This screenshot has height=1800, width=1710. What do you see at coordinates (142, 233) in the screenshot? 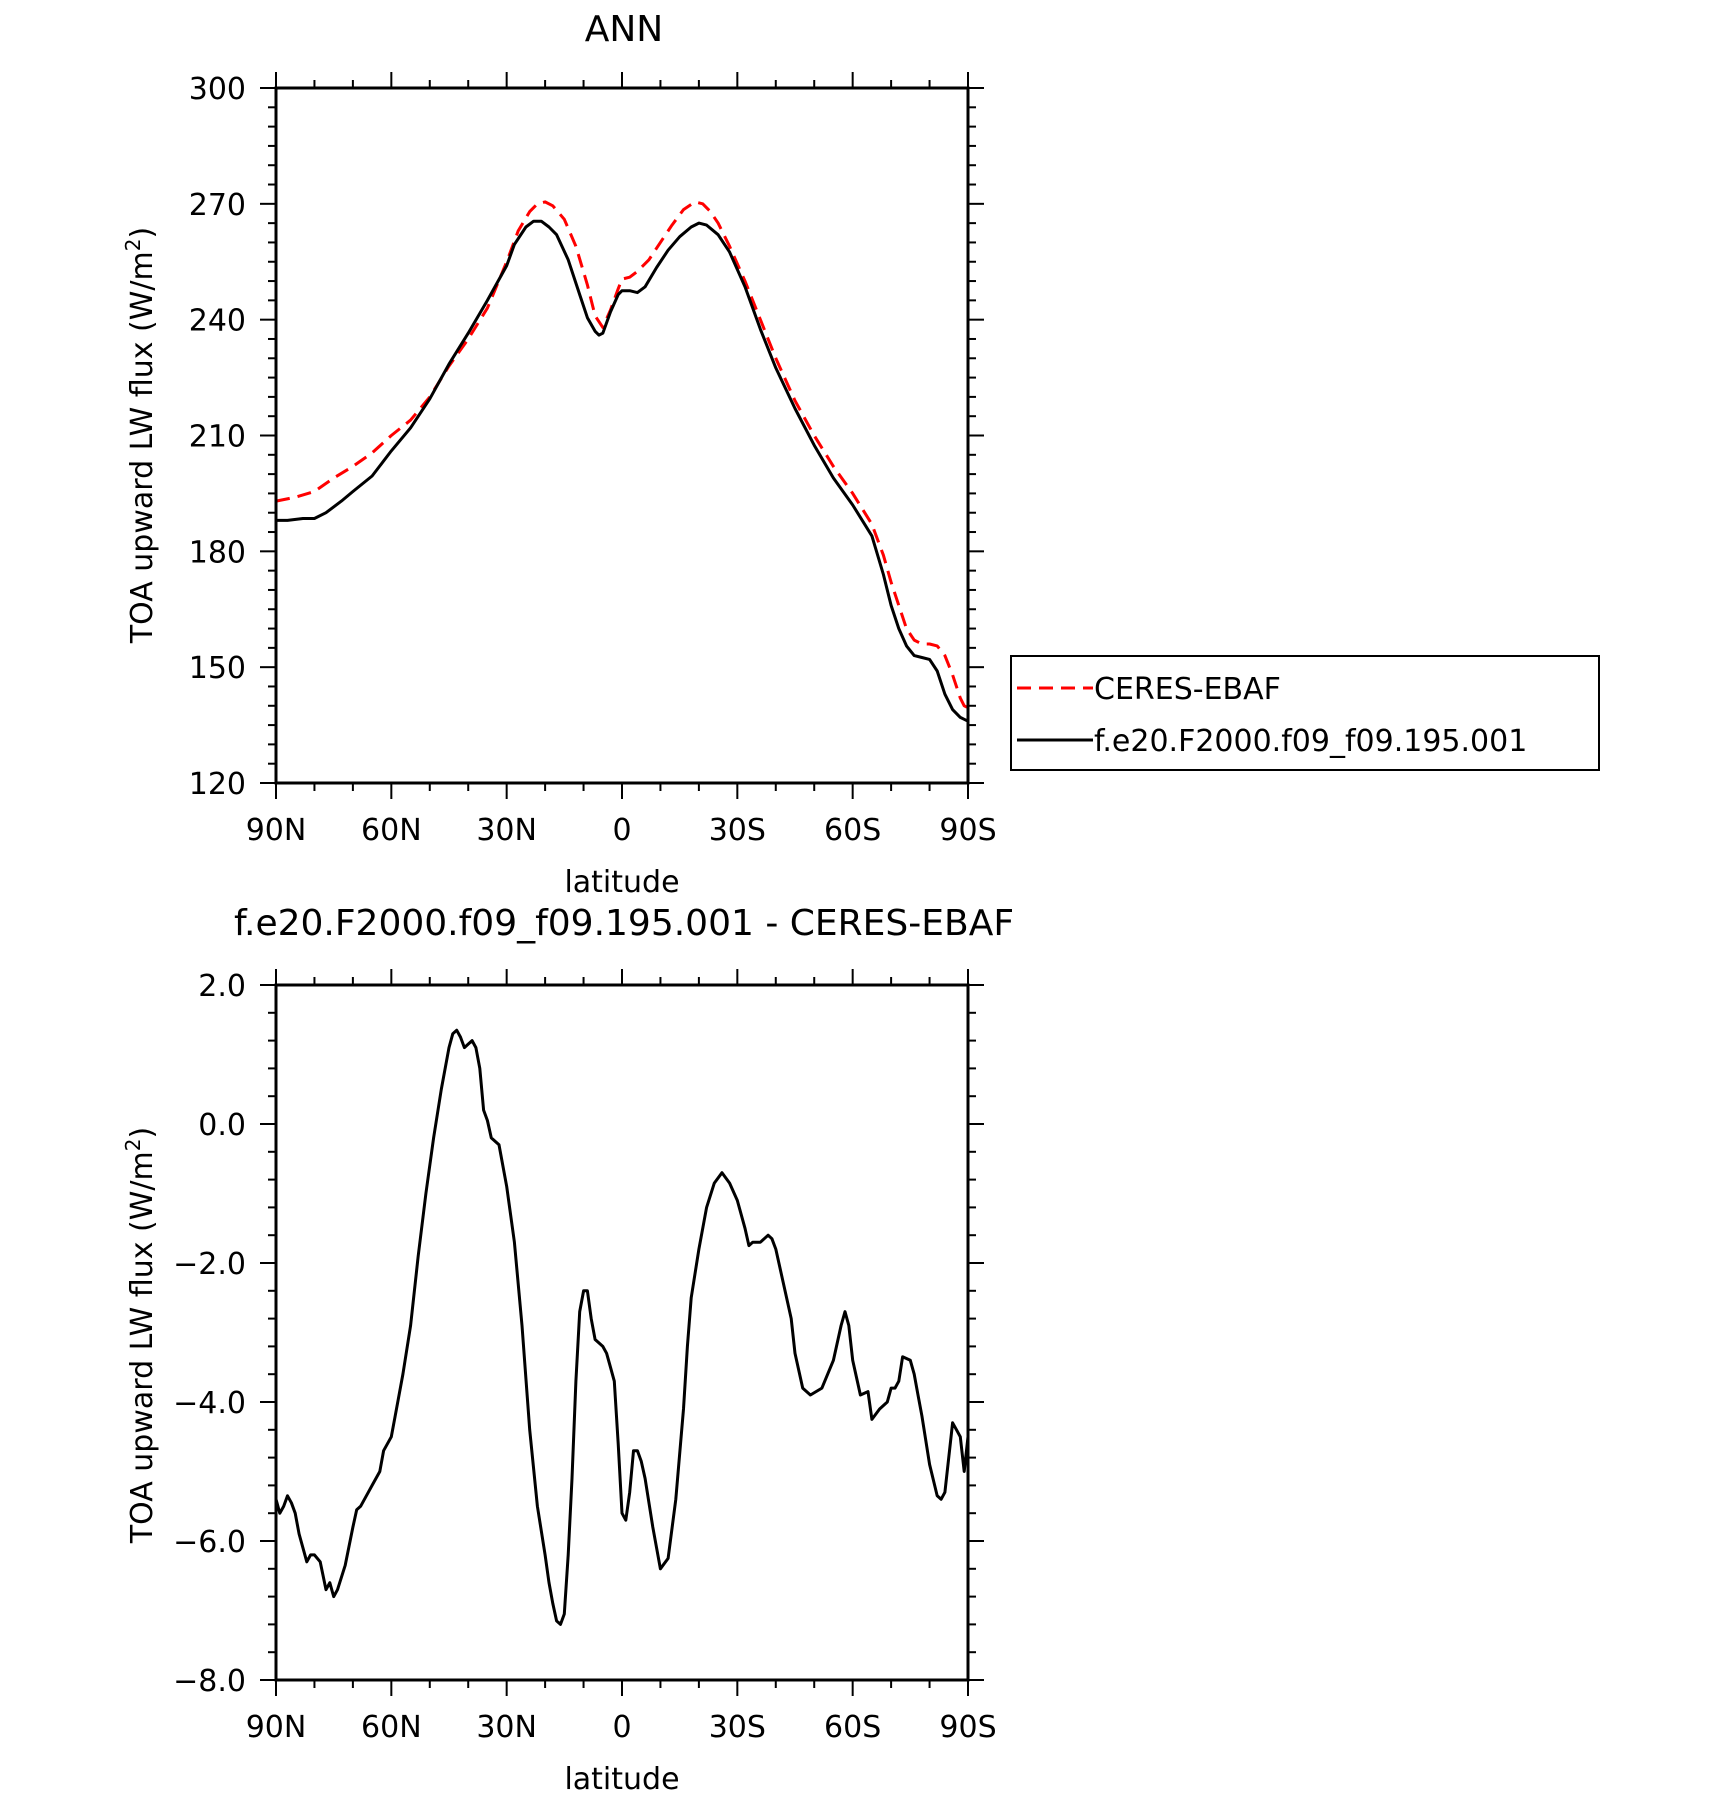
I see `chart-top-y-axis-label-tail: )` at bounding box center [142, 233].